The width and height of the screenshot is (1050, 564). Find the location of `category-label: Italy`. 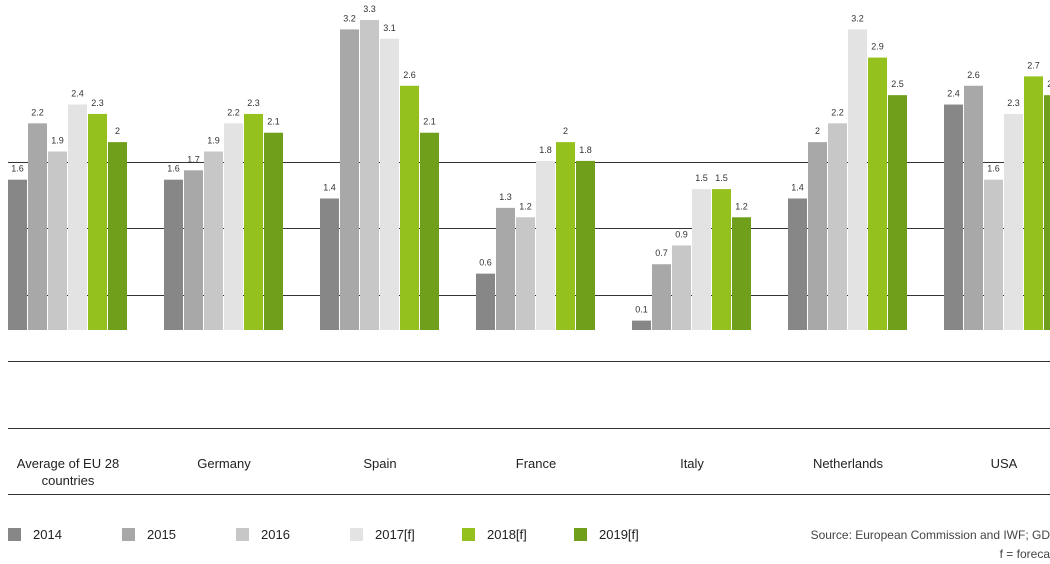

category-label: Italy is located at coordinates (692, 463).